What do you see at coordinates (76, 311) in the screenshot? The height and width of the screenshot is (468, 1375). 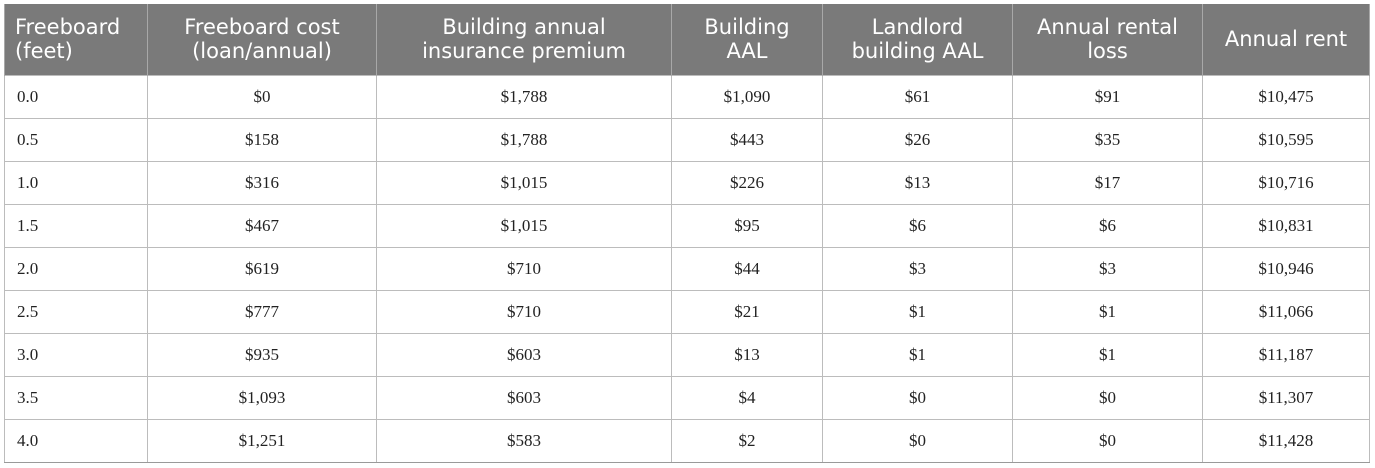 I see `table-cell: 2.5` at bounding box center [76, 311].